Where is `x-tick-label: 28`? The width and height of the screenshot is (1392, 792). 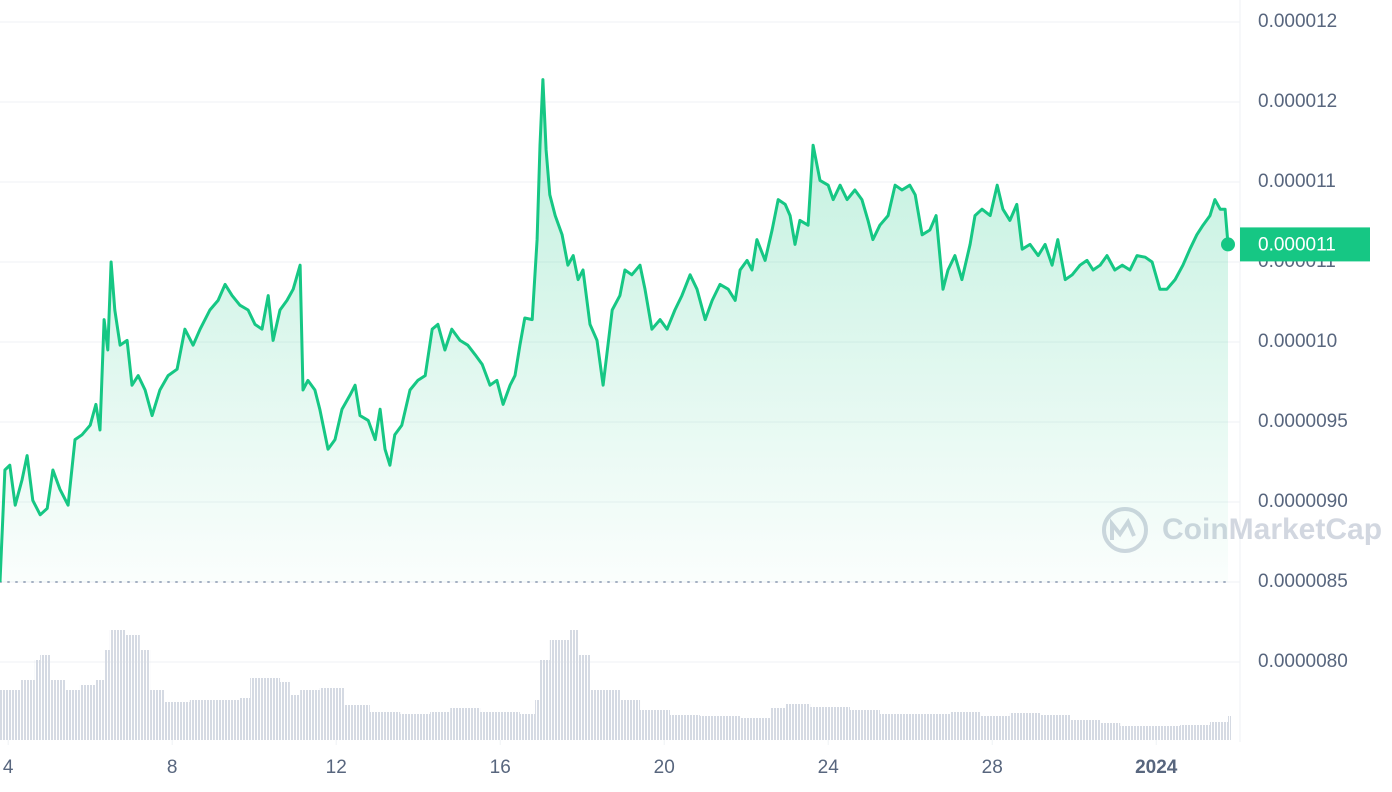 x-tick-label: 28 is located at coordinates (992, 767).